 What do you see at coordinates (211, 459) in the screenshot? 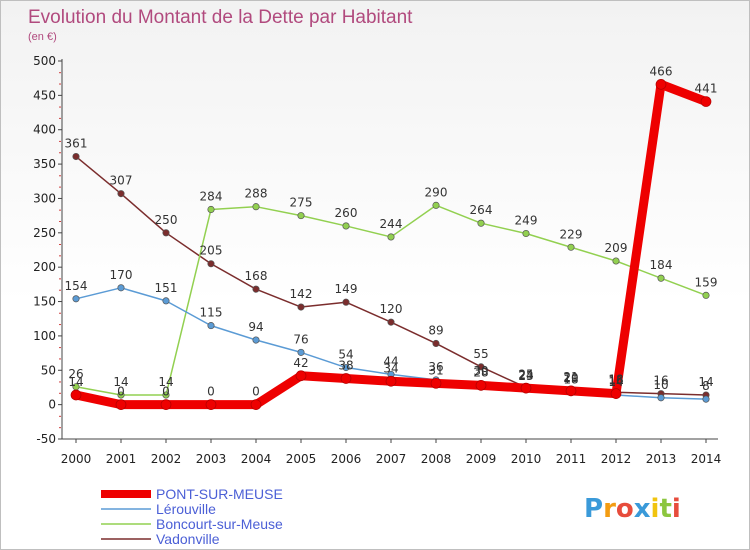
I see `x-tick-label: 2003` at bounding box center [211, 459].